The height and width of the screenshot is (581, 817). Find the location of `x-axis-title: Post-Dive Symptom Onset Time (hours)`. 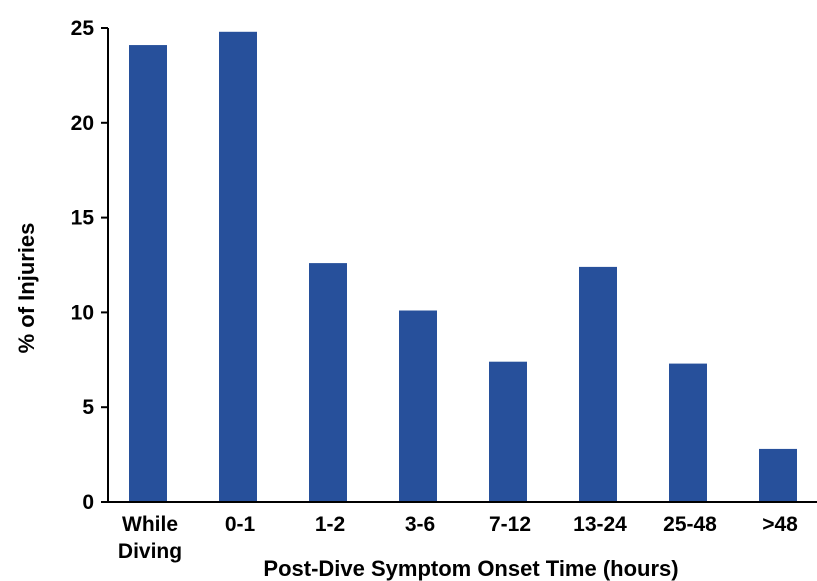

x-axis-title: Post-Dive Symptom Onset Time (hours) is located at coordinates (470, 568).